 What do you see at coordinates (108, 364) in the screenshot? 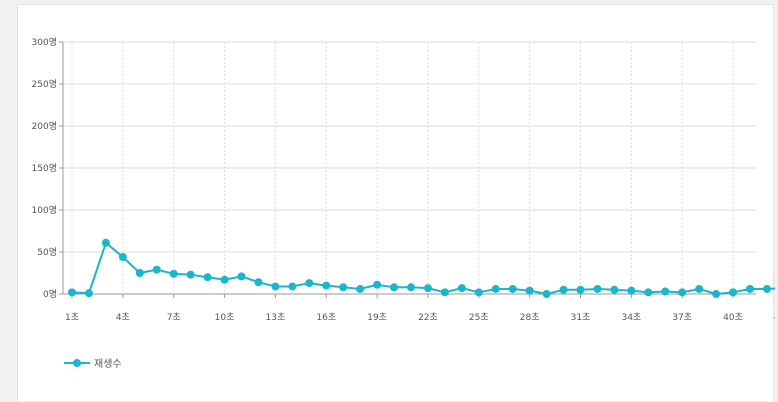
I see `legend-label: 재생수` at bounding box center [108, 364].